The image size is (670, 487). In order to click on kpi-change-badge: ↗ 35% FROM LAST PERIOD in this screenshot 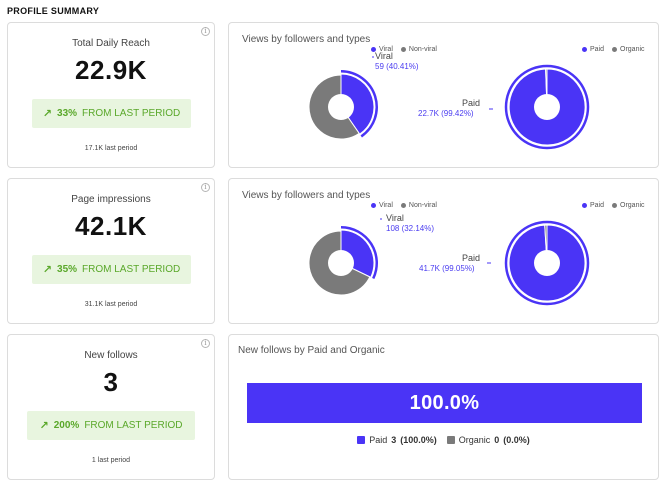, I will do `click(111, 269)`.